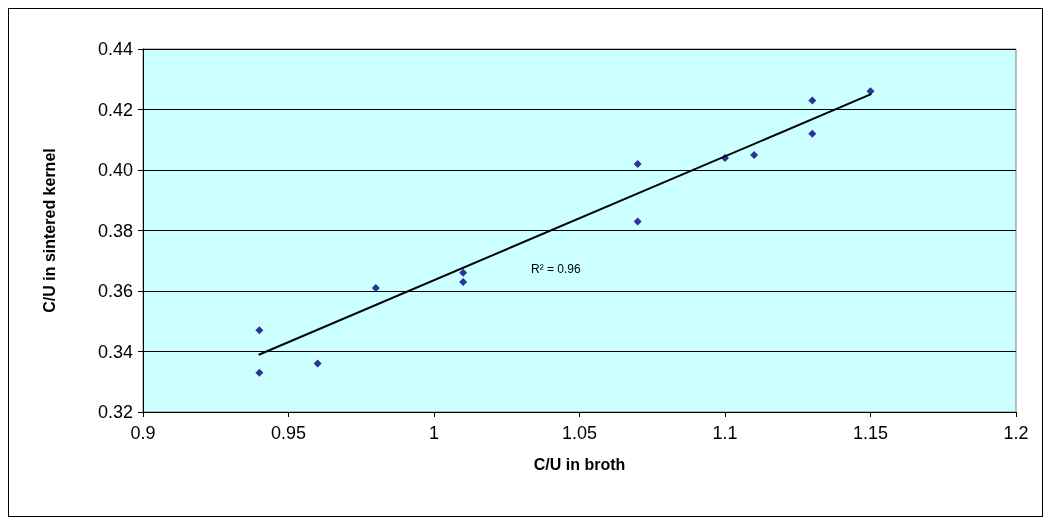  Describe the element at coordinates (870, 433) in the screenshot. I see `x-tick-label: 1.15` at that location.